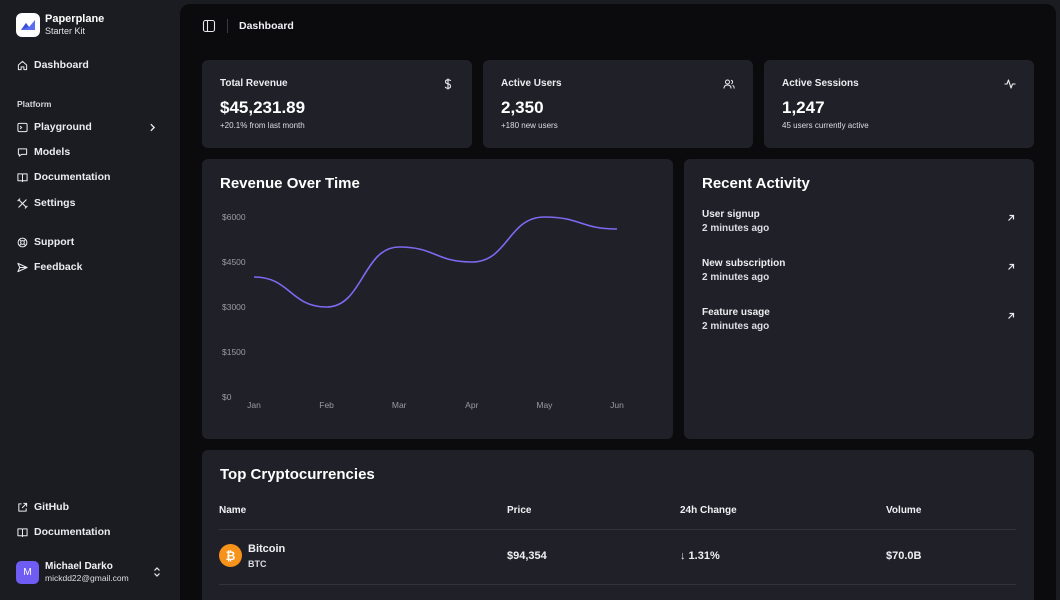  I want to click on stat-subtext: +180 new users, so click(529, 125).